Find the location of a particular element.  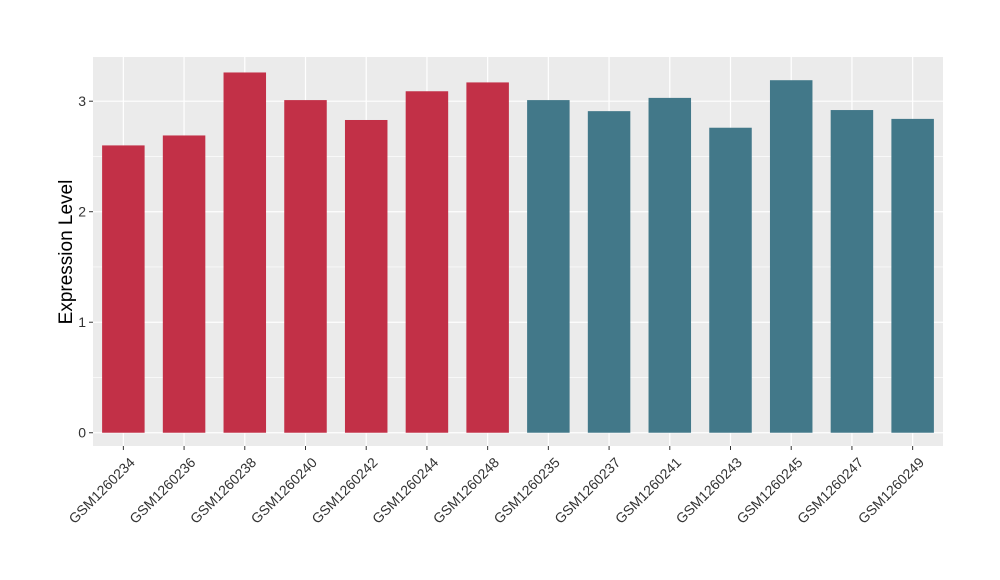

y-axis-title: Expression Level is located at coordinates (66, 252).